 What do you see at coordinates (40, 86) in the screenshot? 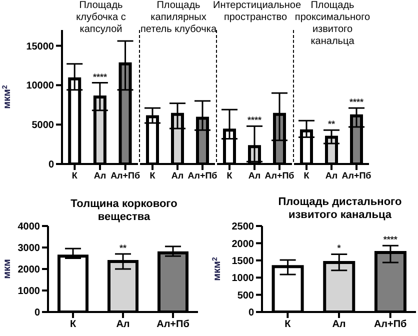
I see `y-tick-label: 10000` at bounding box center [40, 86].